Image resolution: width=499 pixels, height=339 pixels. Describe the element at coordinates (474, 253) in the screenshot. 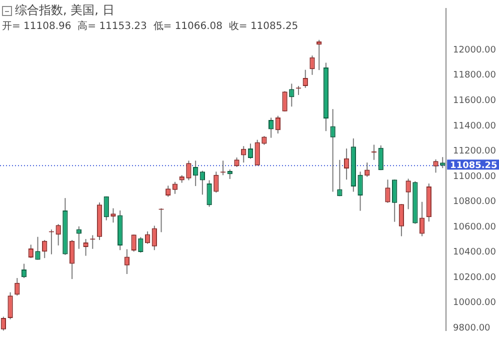

I see `y-tick-label: 10400.00` at that location.